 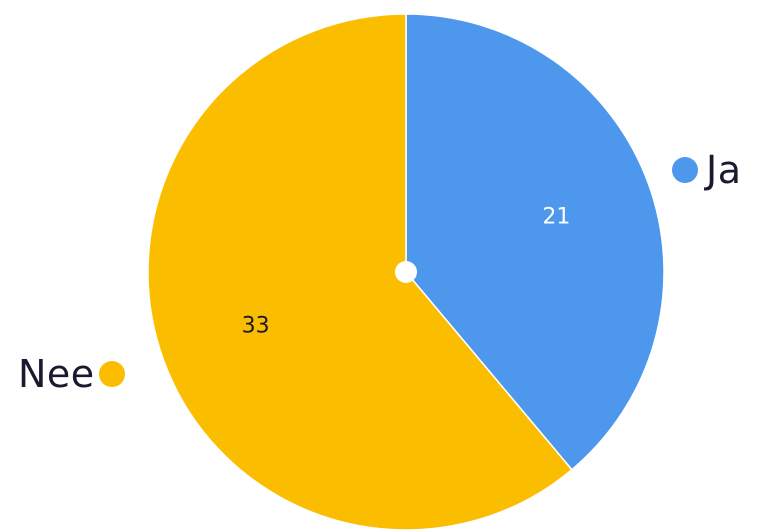 I want to click on pie-value-label-ja: 21, so click(x=556, y=216).